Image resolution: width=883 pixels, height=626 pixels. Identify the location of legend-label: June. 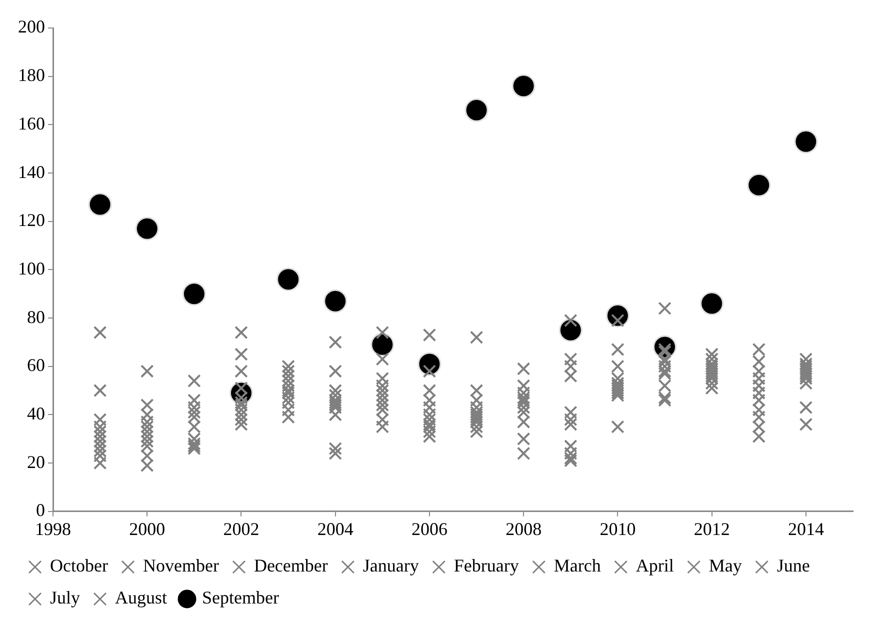
(793, 566).